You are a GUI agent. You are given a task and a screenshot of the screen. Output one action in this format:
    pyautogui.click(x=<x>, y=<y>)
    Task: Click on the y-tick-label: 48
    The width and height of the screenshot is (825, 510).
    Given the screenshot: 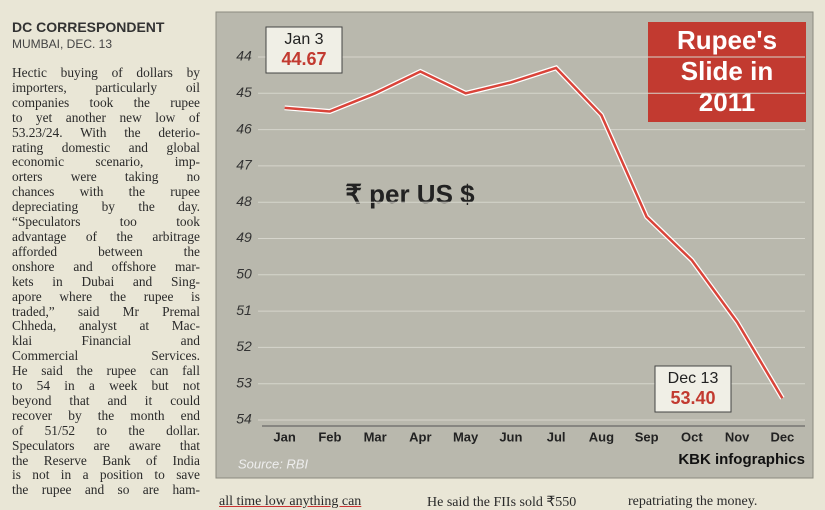 What is the action you would take?
    pyautogui.click(x=244, y=201)
    